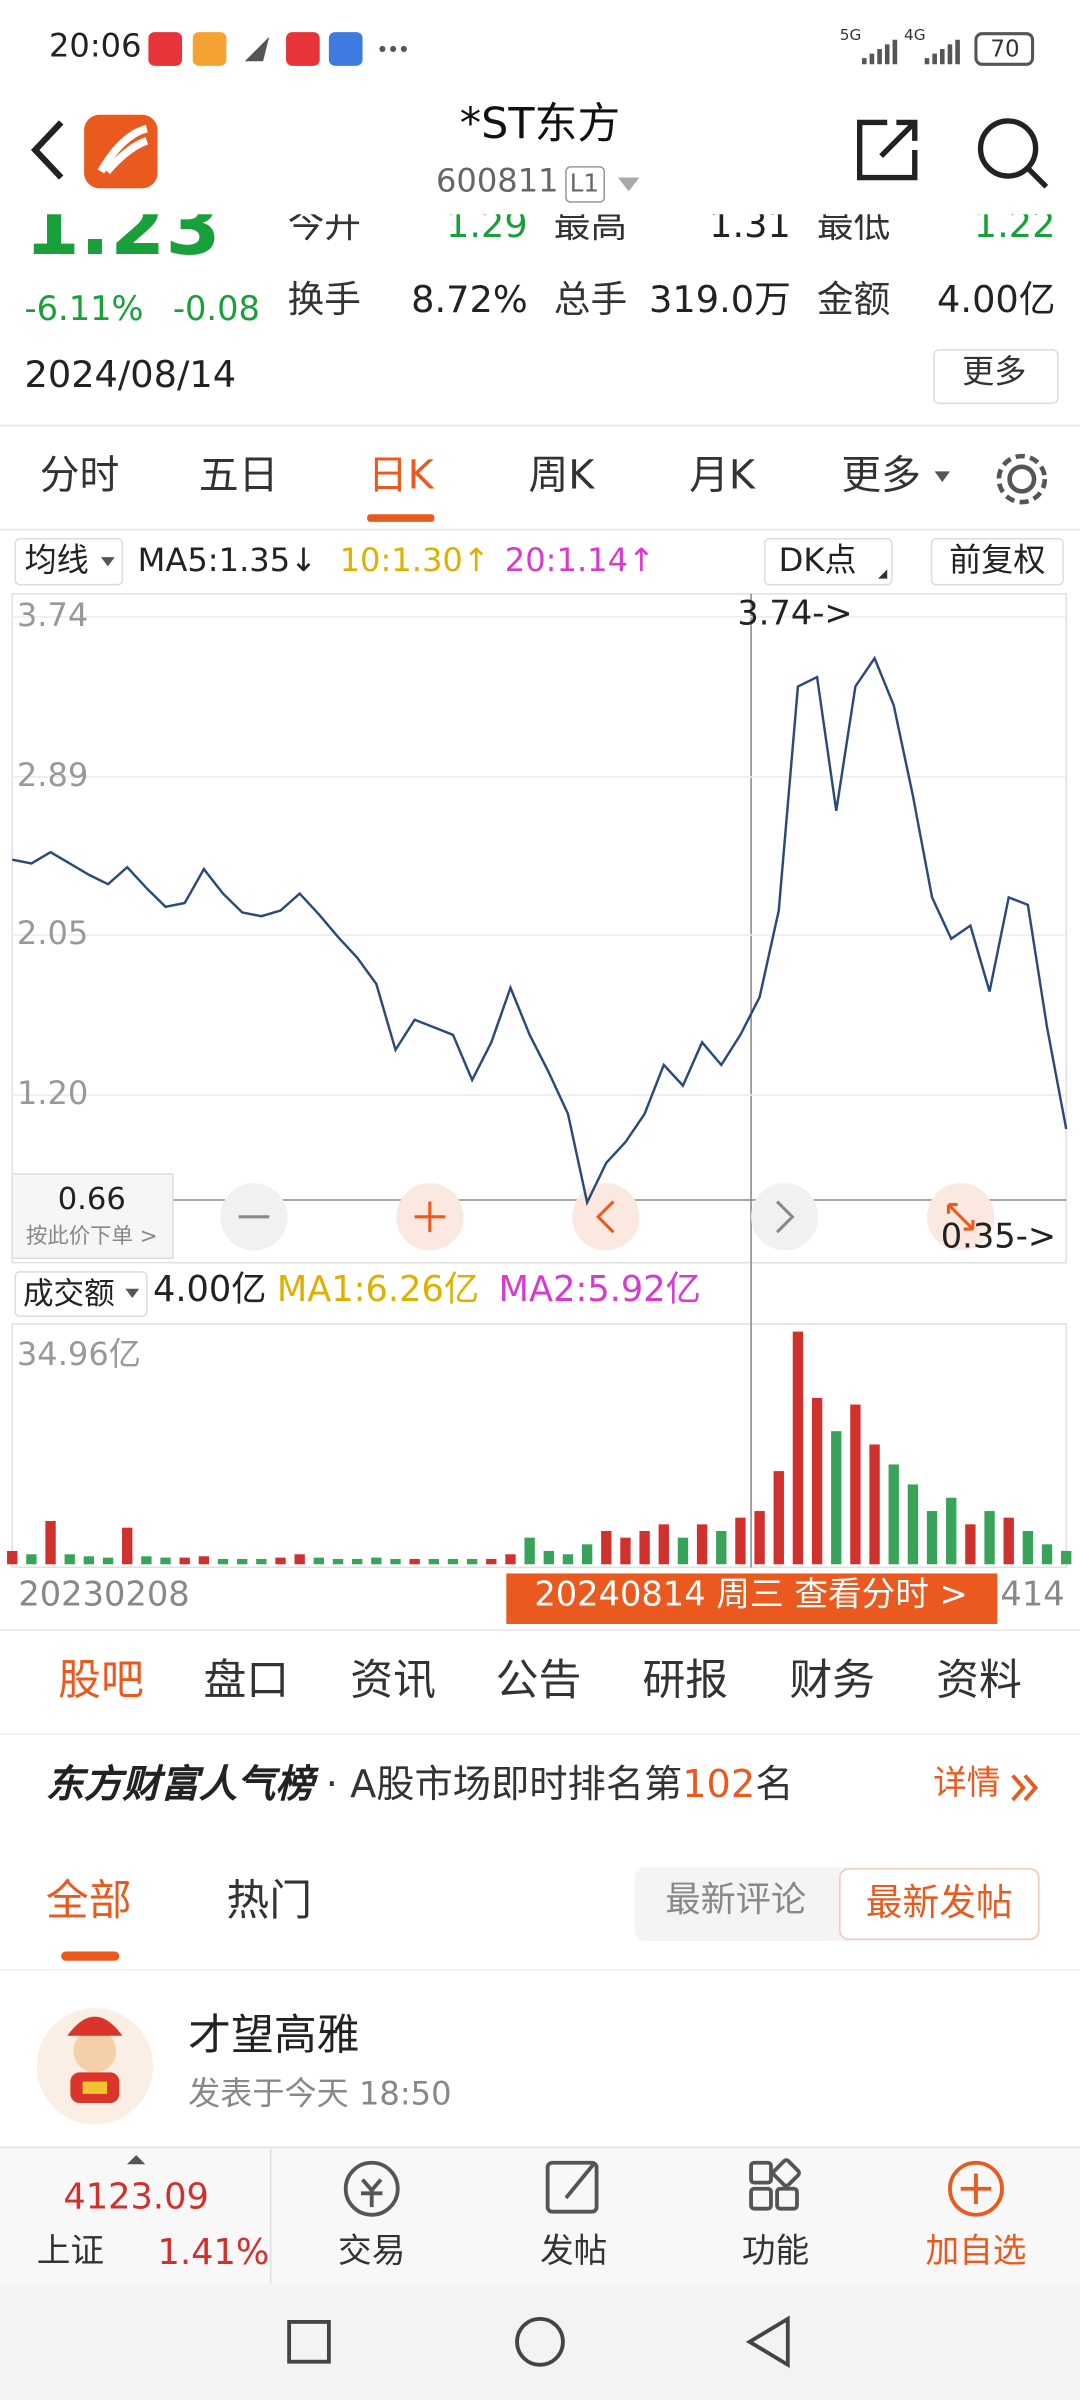 This screenshot has width=1080, height=2400. What do you see at coordinates (881, 476) in the screenshot?
I see `period-tab: 更多` at bounding box center [881, 476].